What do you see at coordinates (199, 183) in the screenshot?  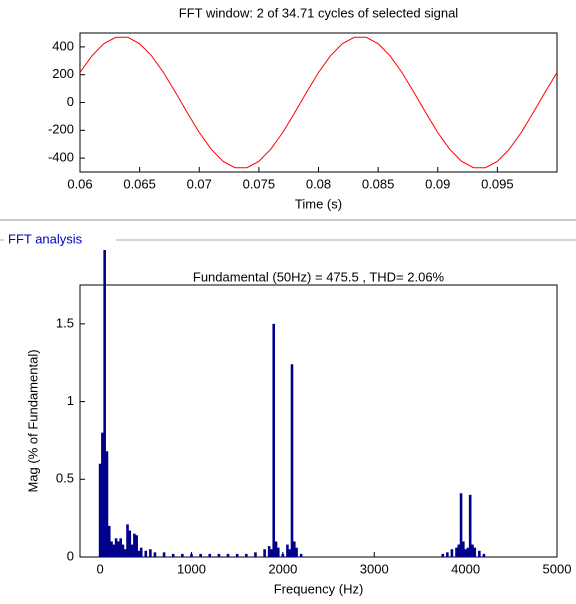 I see `x-tick-label: 0.07` at bounding box center [199, 183].